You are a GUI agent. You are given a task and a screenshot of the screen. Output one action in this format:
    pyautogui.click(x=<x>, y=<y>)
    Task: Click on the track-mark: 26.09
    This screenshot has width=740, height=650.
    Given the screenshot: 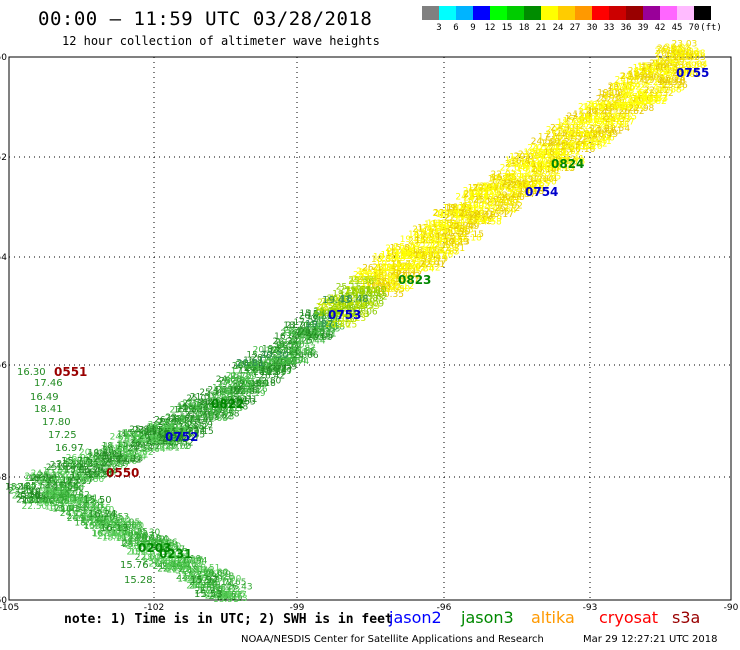 What is the action you would take?
    pyautogui.click(x=453, y=240)
    